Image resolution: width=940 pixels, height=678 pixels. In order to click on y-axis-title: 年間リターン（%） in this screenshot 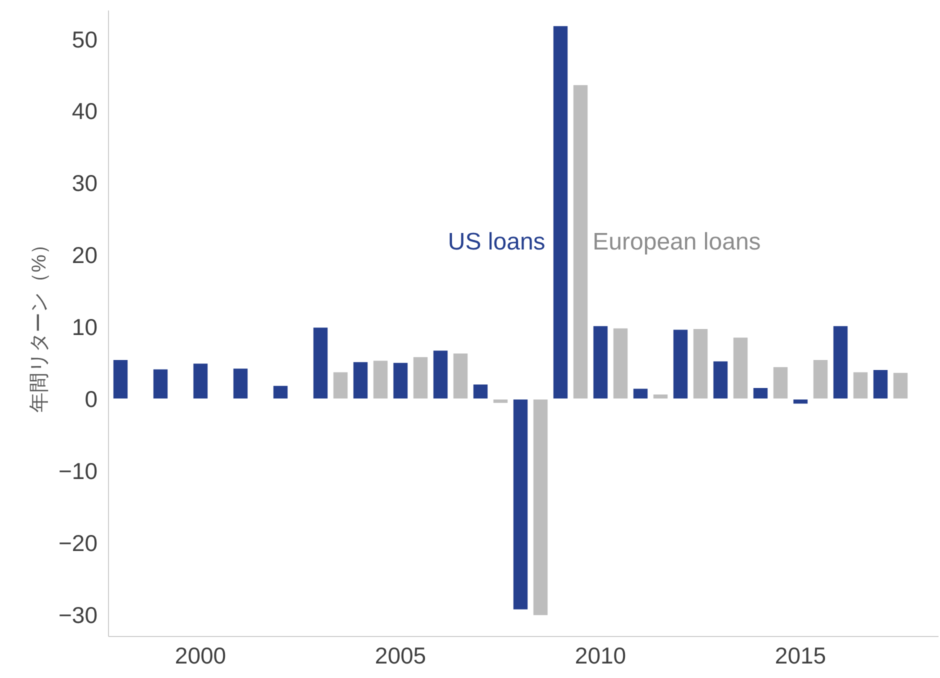, I will do `click(39, 323)`.